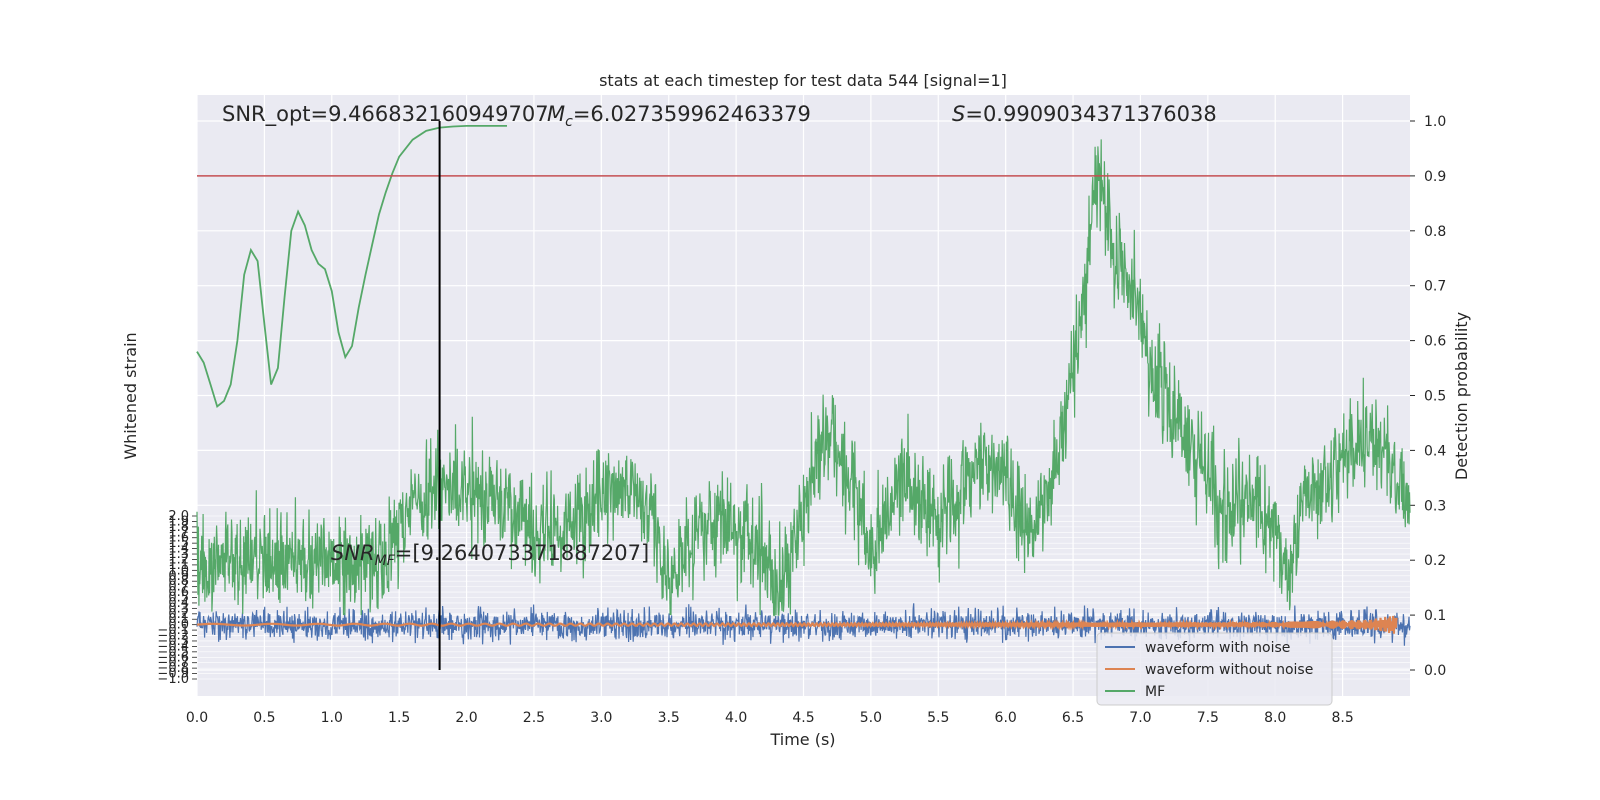 Image resolution: width=1600 pixels, height=800 pixels. I want to click on left-tick-label: 1.6, so click(178, 538).